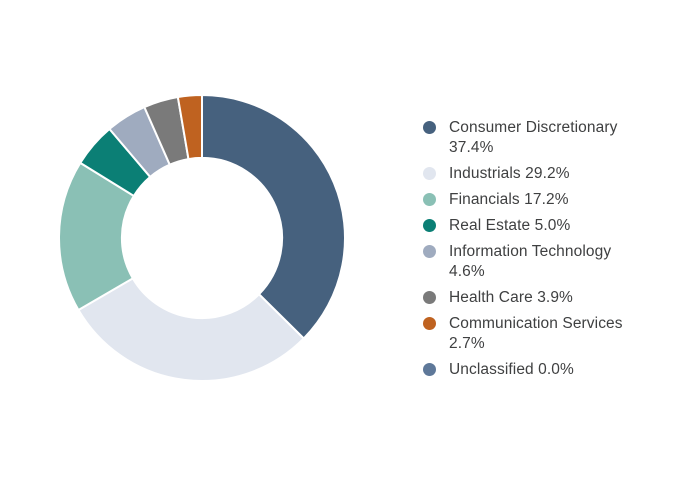 The height and width of the screenshot is (490, 696). Describe the element at coordinates (429, 369) in the screenshot. I see `legend-swatch-icon-unclassified` at that location.